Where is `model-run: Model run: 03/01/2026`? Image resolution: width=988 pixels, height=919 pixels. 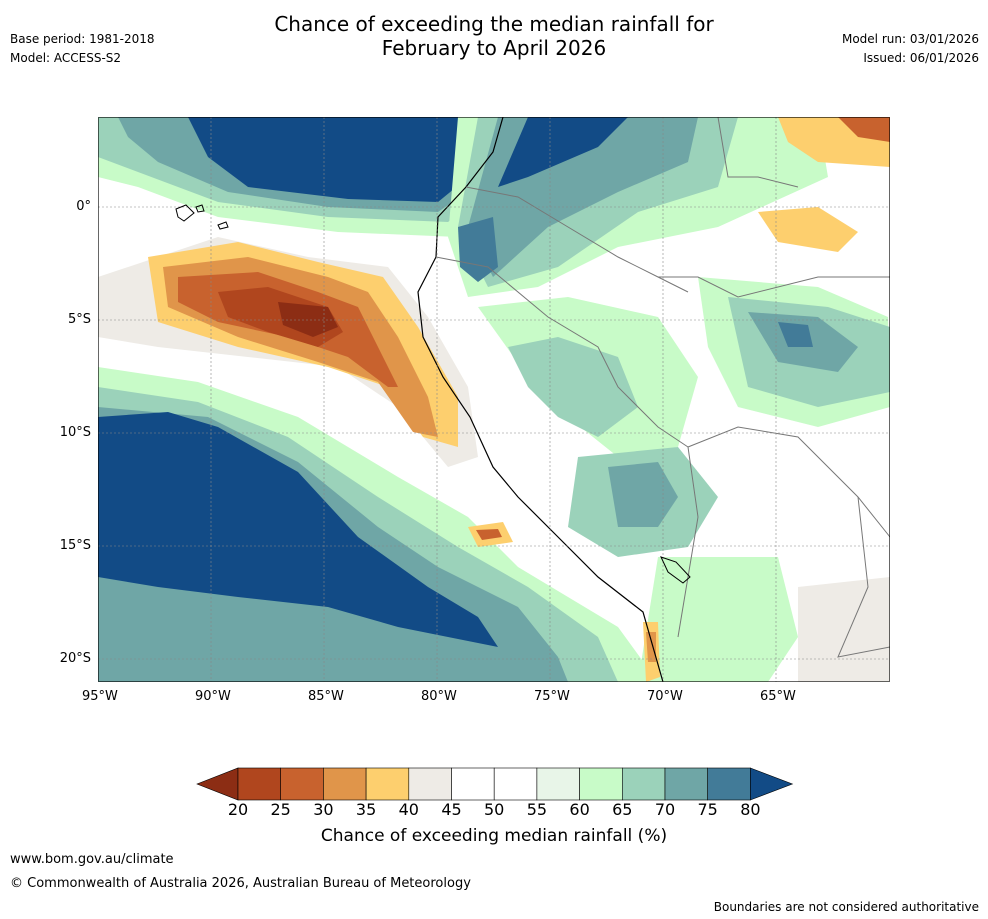 model-run: Model run: 03/01/2026 is located at coordinates (910, 39).